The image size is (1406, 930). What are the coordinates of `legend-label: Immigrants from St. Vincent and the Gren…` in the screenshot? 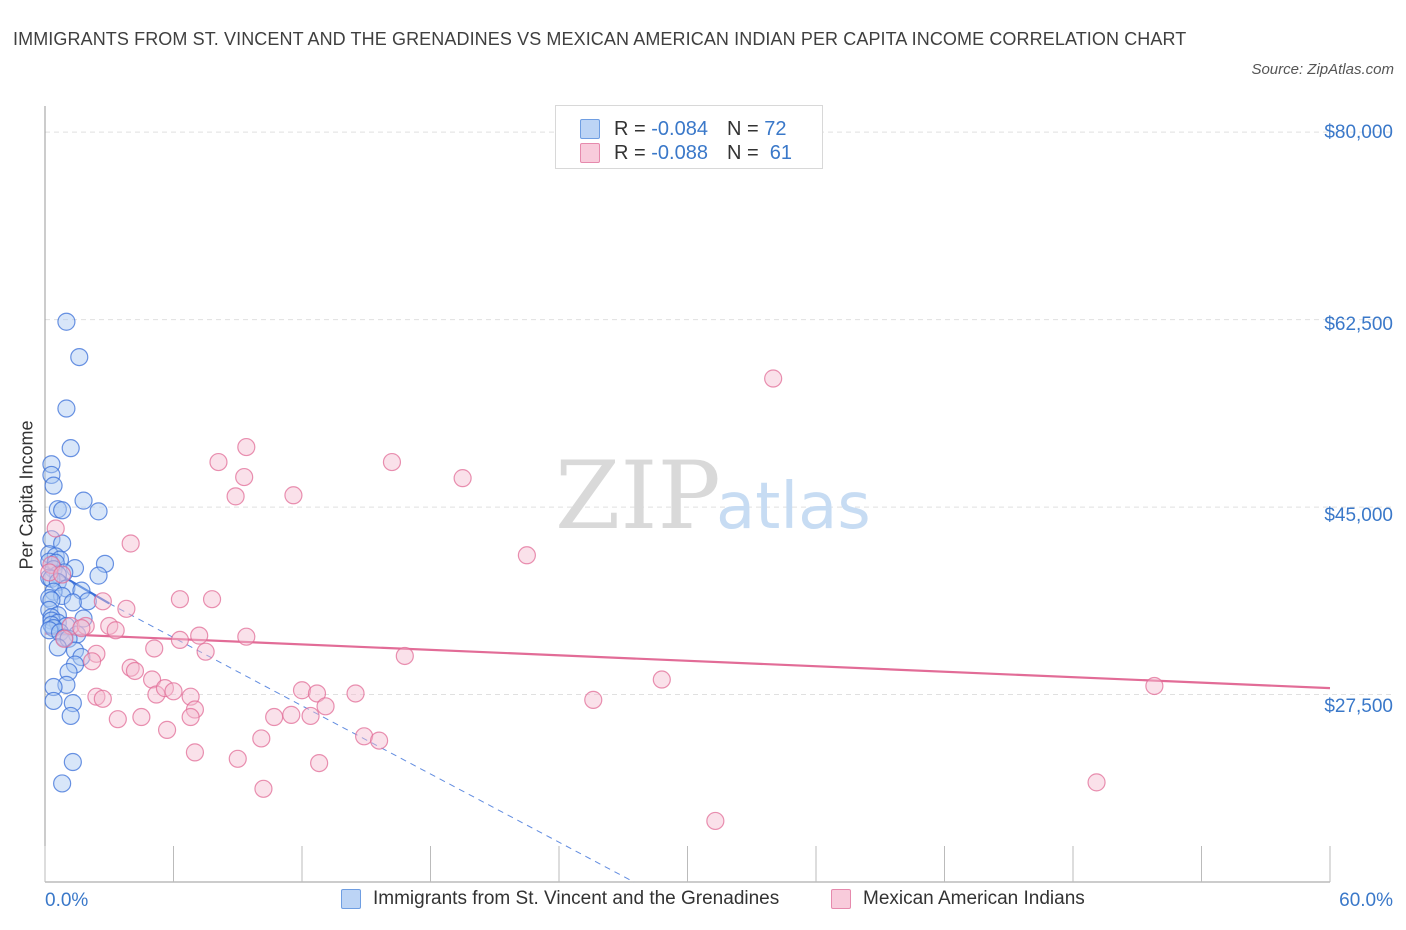 It's located at (576, 898).